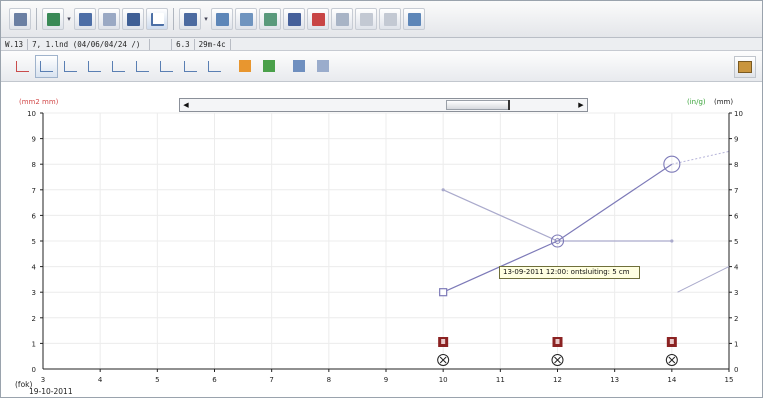 Image resolution: width=763 pixels, height=400 pixels. What do you see at coordinates (736, 242) in the screenshot?
I see `y-tick-label-right: 5` at bounding box center [736, 242].